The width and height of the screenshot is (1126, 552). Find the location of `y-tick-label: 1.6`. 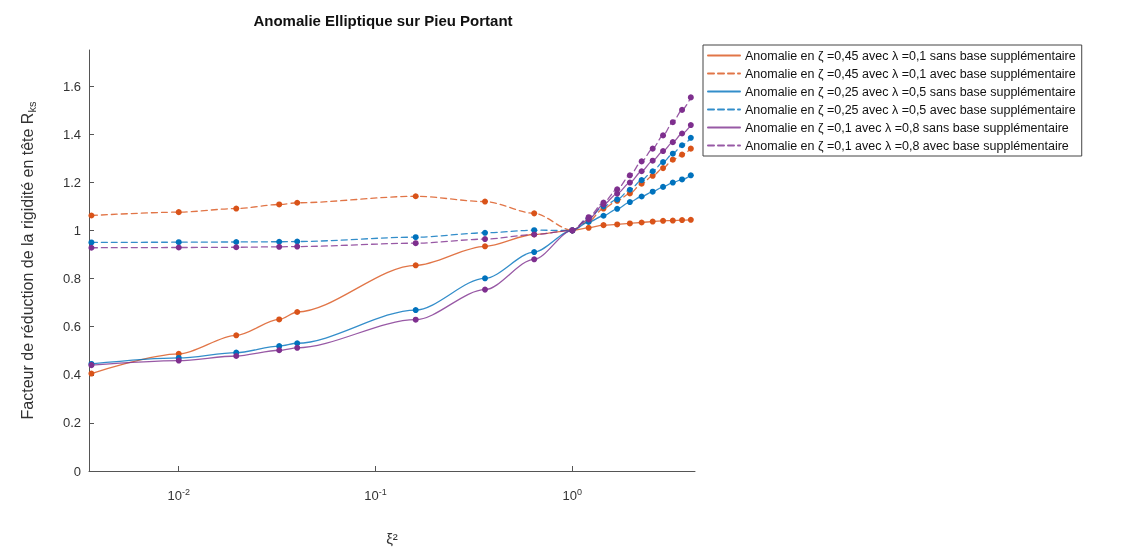

y-tick-label: 1.6 is located at coordinates (71, 86).